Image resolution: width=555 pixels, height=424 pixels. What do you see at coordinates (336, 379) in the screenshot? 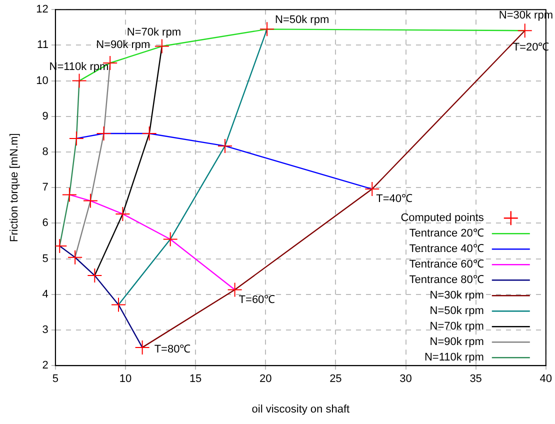
I see `x-tick-label: 25` at bounding box center [336, 379].